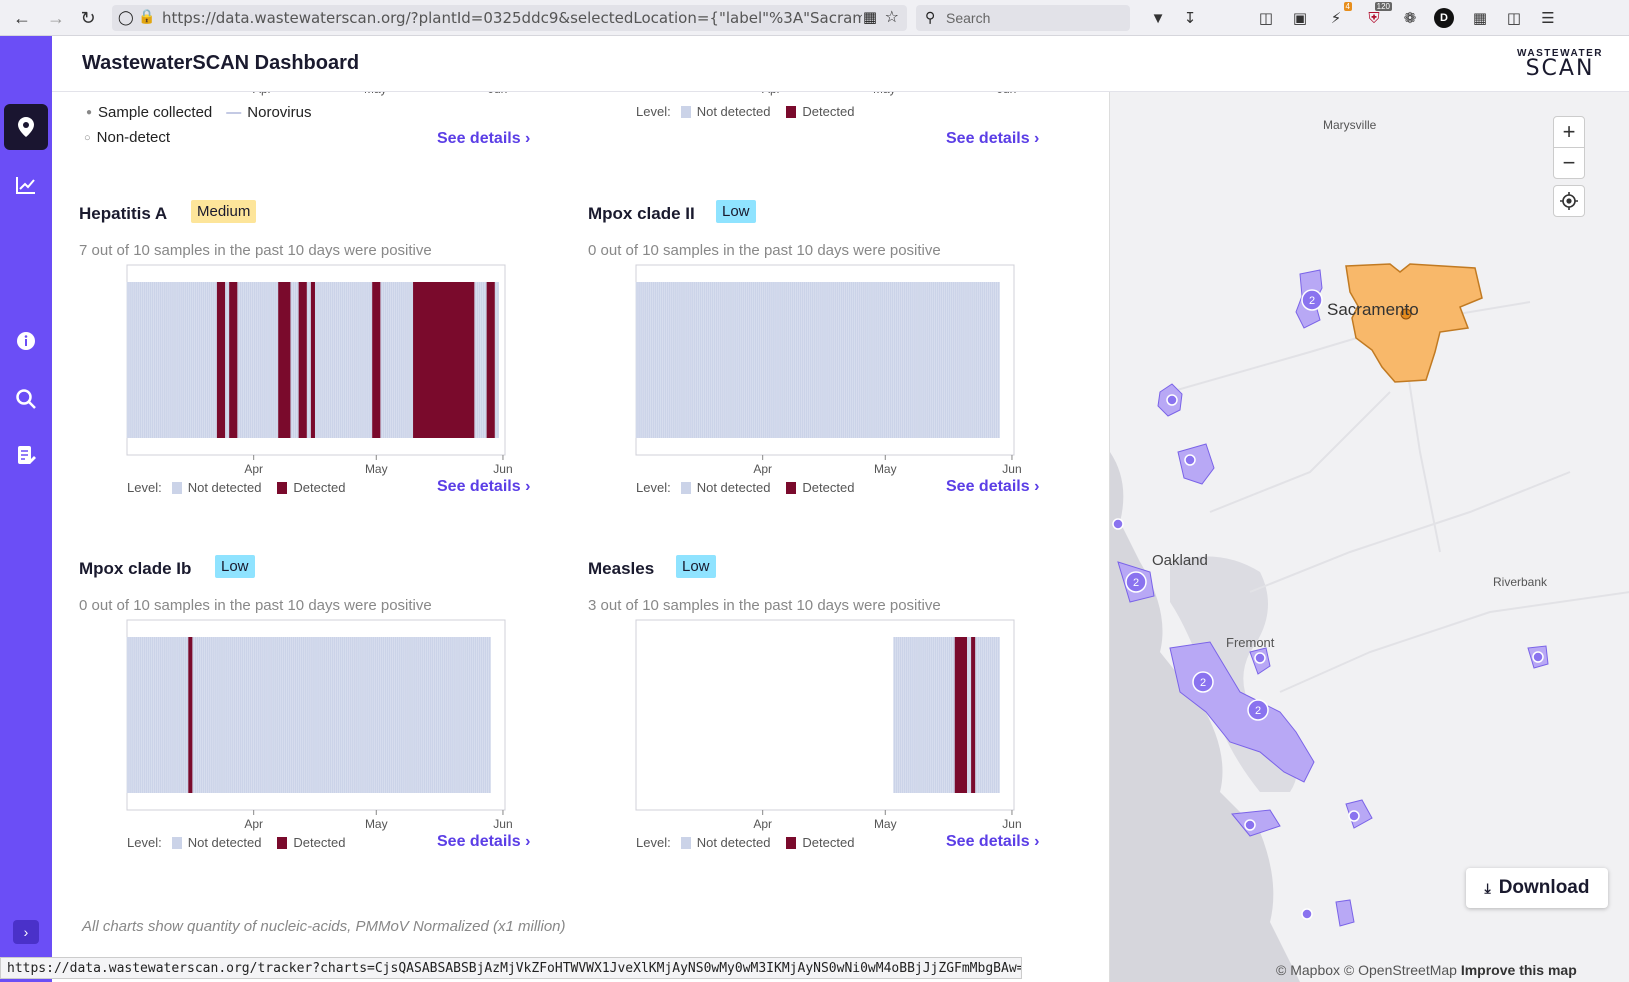 The height and width of the screenshot is (982, 1629). Describe the element at coordinates (745, 111) in the screenshot. I see `legend-top-right: Level: Not detected Detected` at that location.